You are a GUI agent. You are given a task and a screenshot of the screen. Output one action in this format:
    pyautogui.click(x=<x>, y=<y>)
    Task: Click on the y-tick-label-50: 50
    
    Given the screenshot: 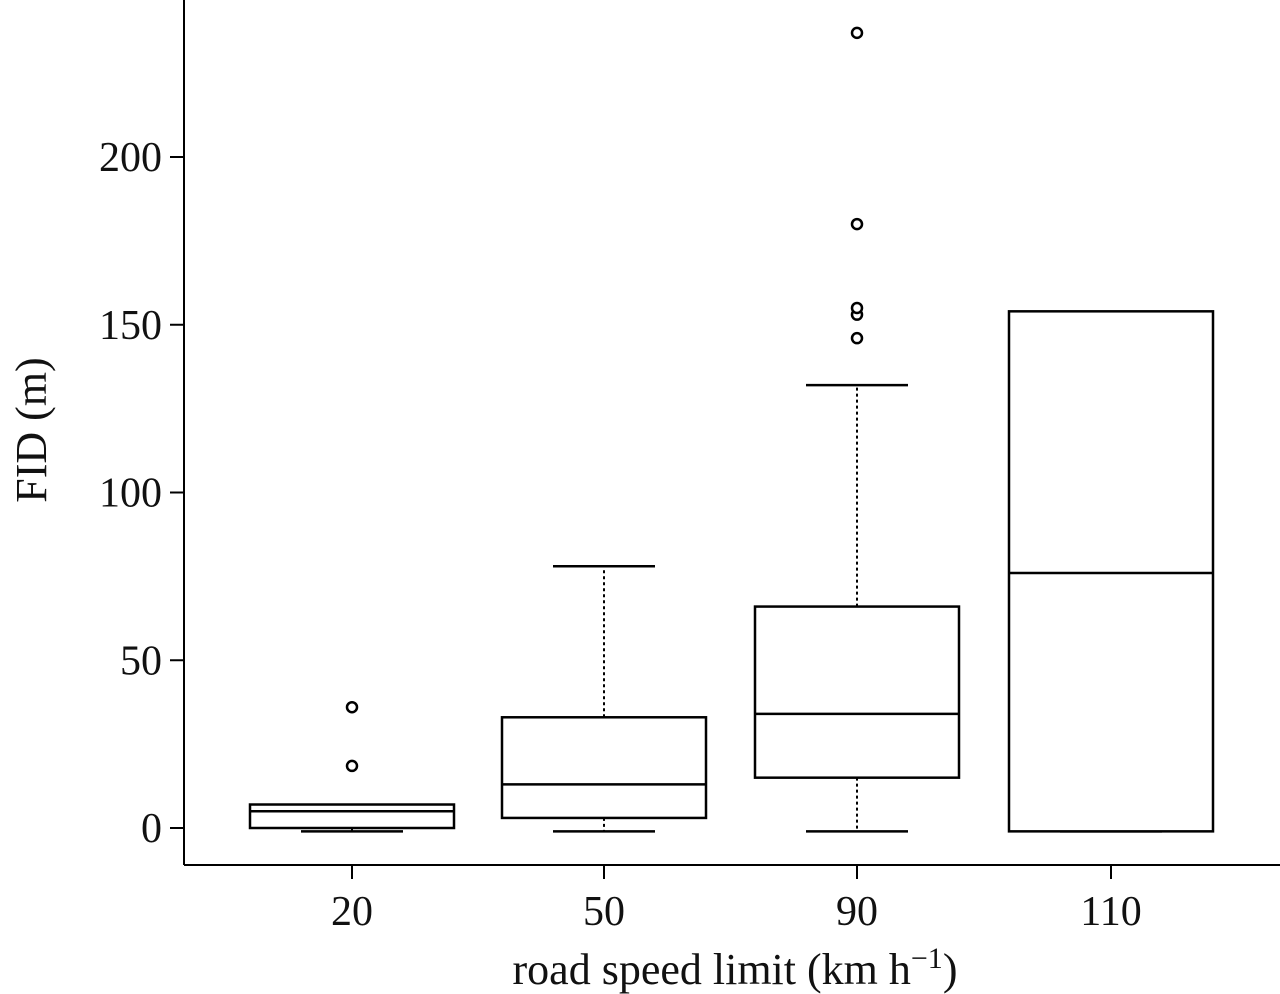 What is the action you would take?
    pyautogui.click(x=141, y=661)
    